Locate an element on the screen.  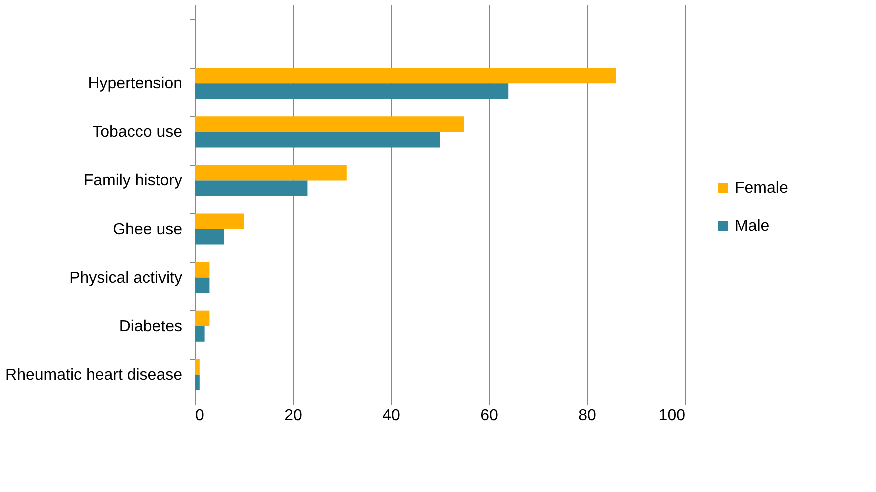
x-tick-label: 0 is located at coordinates (200, 416).